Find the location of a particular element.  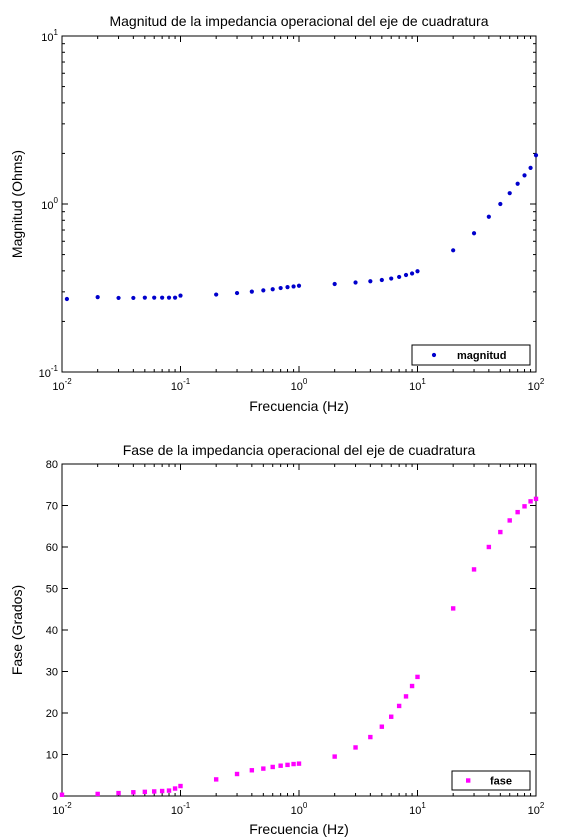

y-tick-label: 0 is located at coordinates (55, 797).